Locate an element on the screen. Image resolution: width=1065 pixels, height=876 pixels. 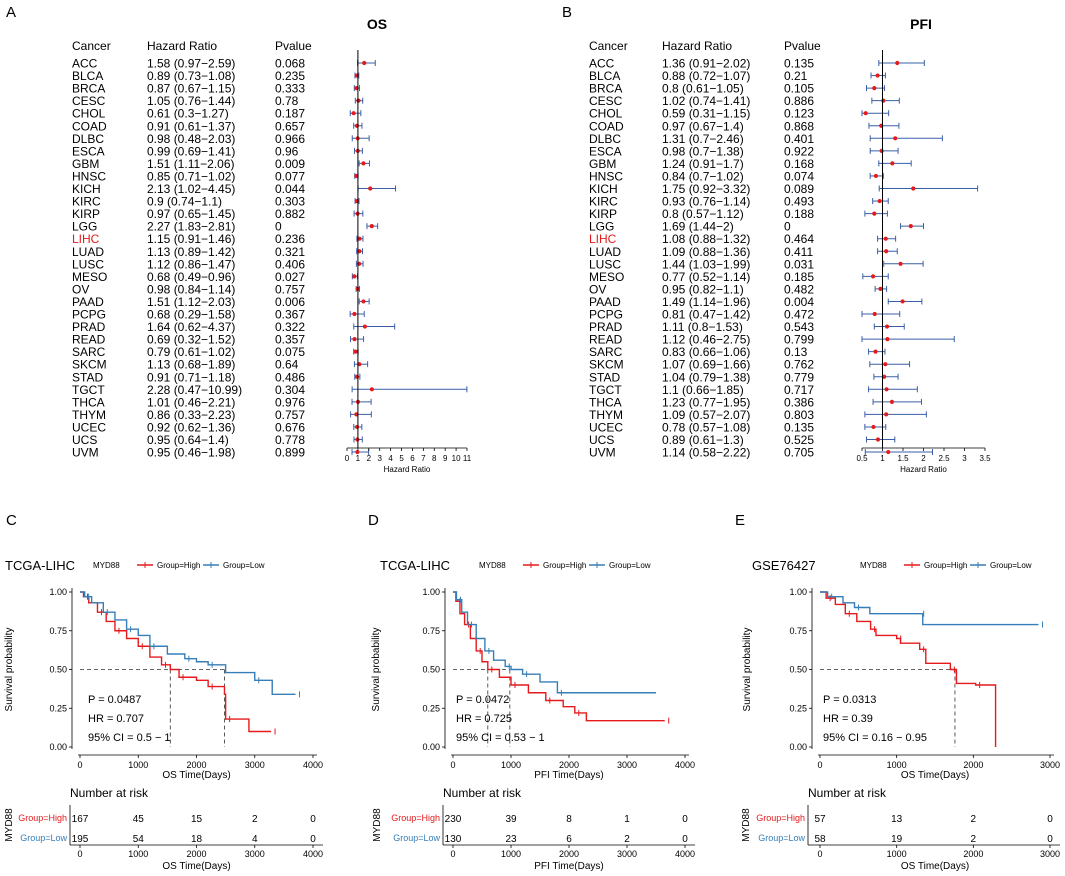
risk-table-value: 130 is located at coordinates (453, 839).